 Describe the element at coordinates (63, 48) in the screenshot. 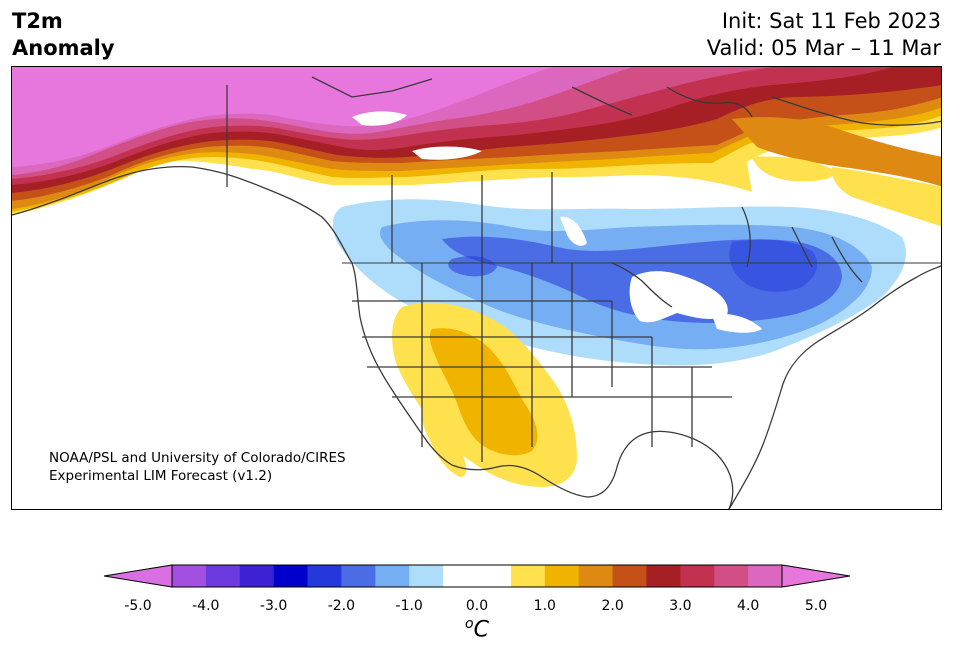

I see `map-title-line2: Anomaly` at that location.